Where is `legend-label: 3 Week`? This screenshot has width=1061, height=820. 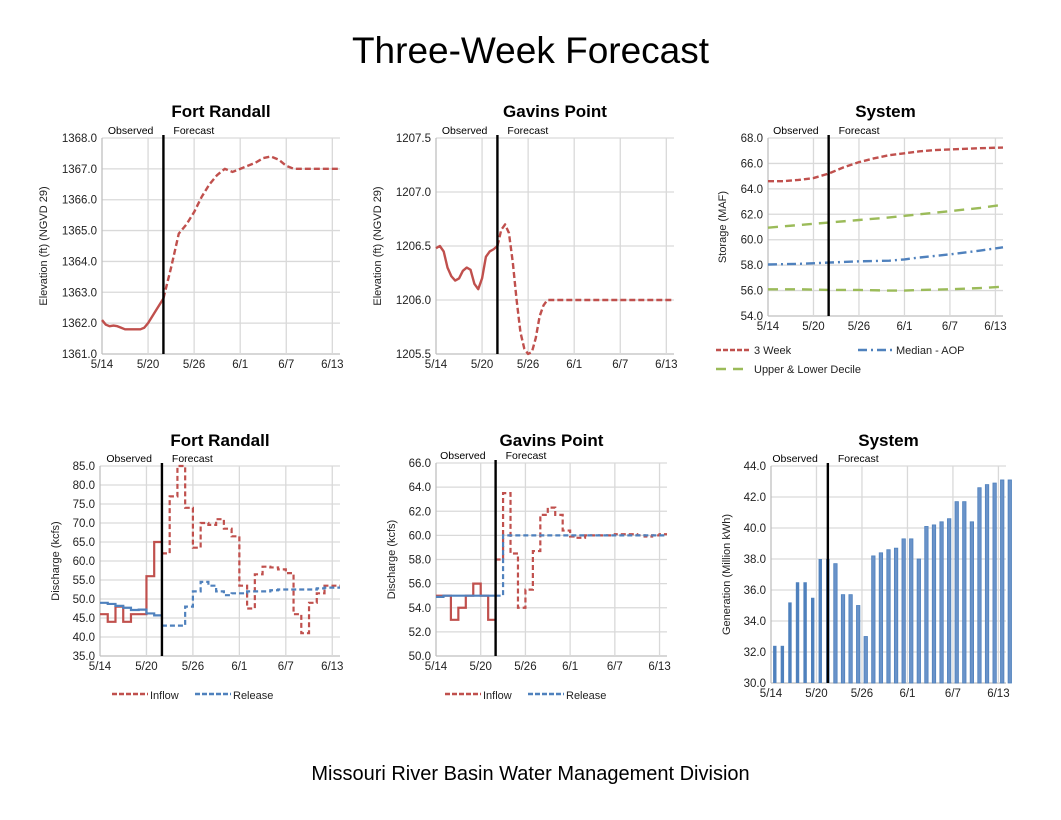 legend-label: 3 Week is located at coordinates (773, 351).